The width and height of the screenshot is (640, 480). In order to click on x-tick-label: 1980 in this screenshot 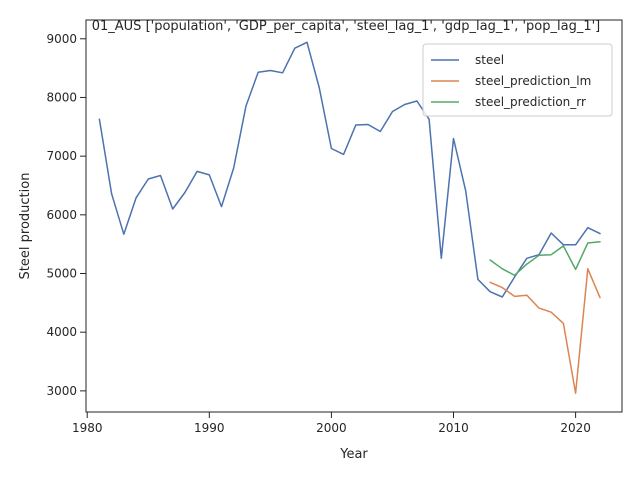, I will do `click(87, 428)`.